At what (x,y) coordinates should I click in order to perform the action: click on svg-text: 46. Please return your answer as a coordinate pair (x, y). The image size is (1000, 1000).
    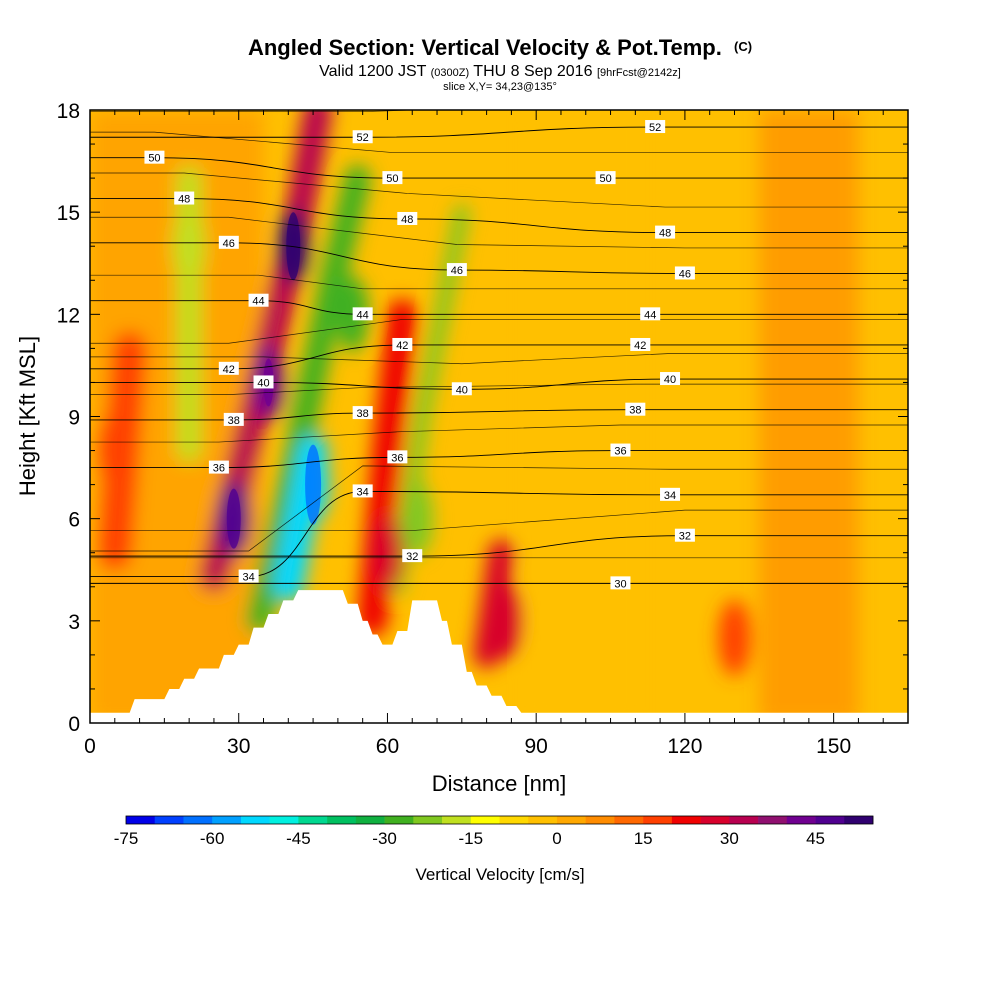
    Looking at the image, I should click on (457, 271).